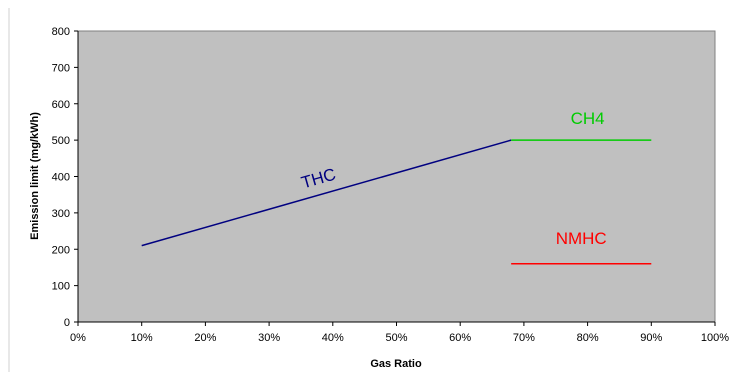  What do you see at coordinates (715, 338) in the screenshot?
I see `x-tick-label: 100%` at bounding box center [715, 338].